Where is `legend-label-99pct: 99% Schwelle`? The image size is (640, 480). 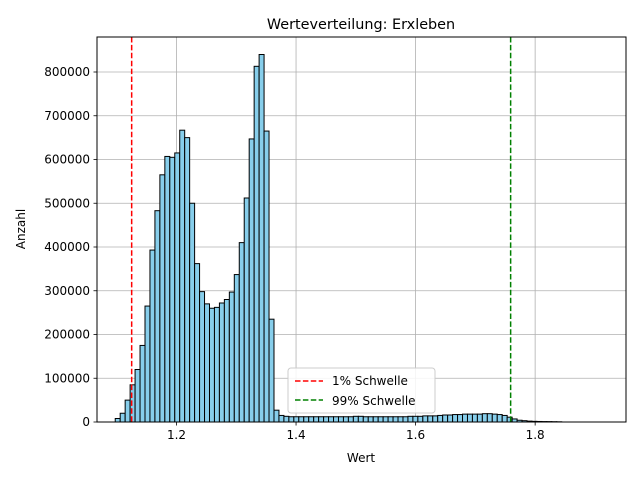
legend-label-99pct: 99% Schwelle is located at coordinates (374, 401).